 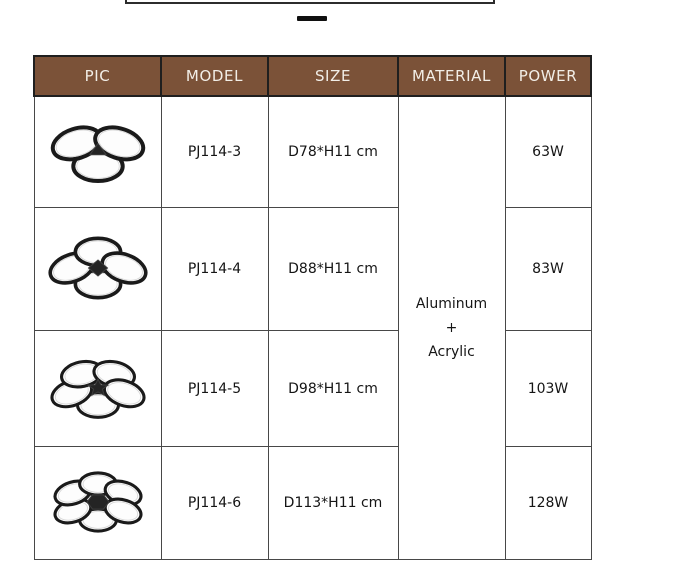 I want to click on size-cell: D78*H11 cm, so click(x=333, y=151).